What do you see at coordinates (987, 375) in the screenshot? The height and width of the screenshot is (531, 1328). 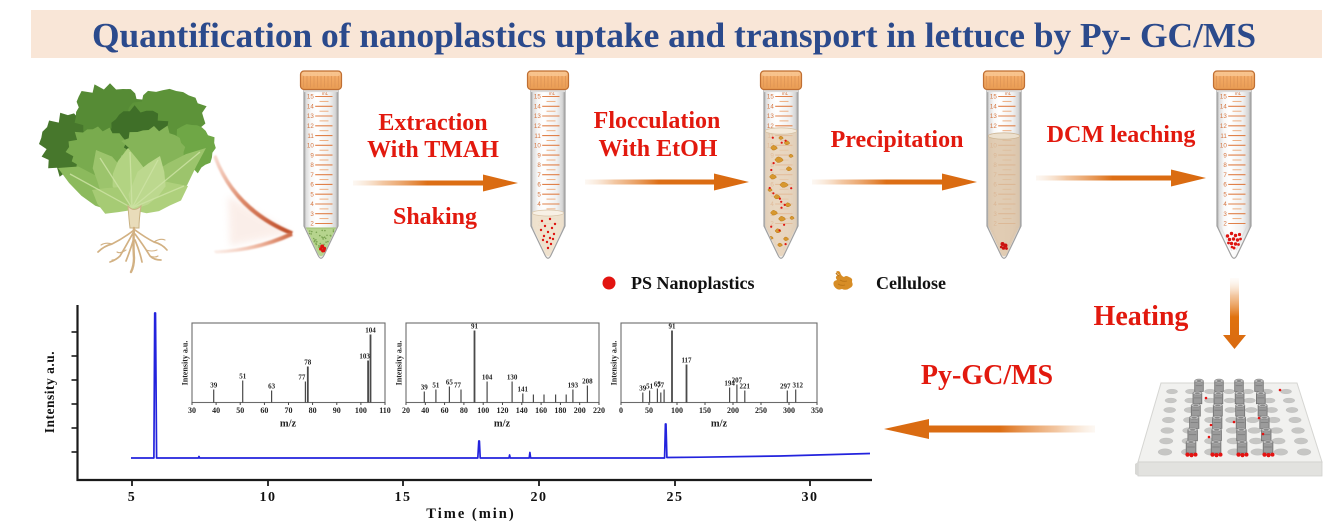 I see `svg-text: Py-GC/MS` at bounding box center [987, 375].